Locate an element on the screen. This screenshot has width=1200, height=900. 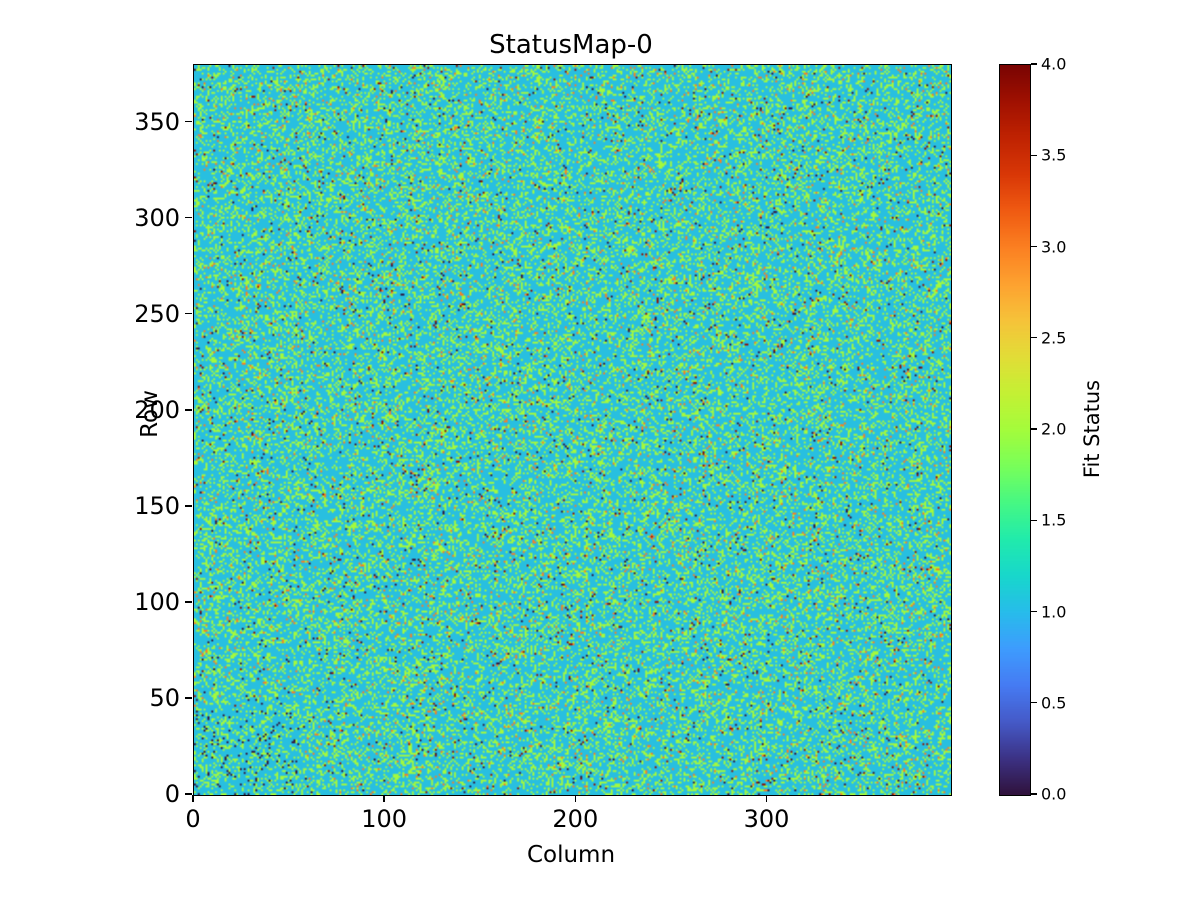
colorbar-tick-label: 1.5 is located at coordinates (1054, 520).